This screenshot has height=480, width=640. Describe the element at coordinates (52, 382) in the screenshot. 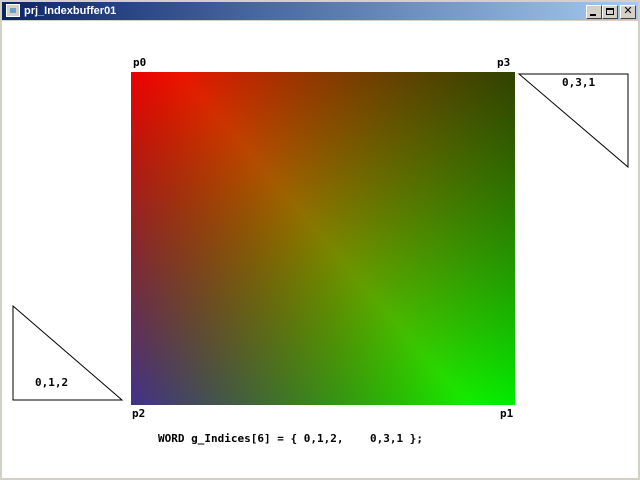

I see `triangle-label-012: 0,1,2` at that location.